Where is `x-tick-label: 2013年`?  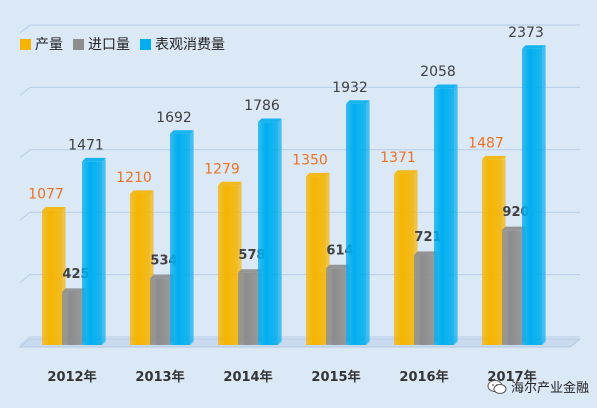 x-tick-label: 2013年 is located at coordinates (159, 377).